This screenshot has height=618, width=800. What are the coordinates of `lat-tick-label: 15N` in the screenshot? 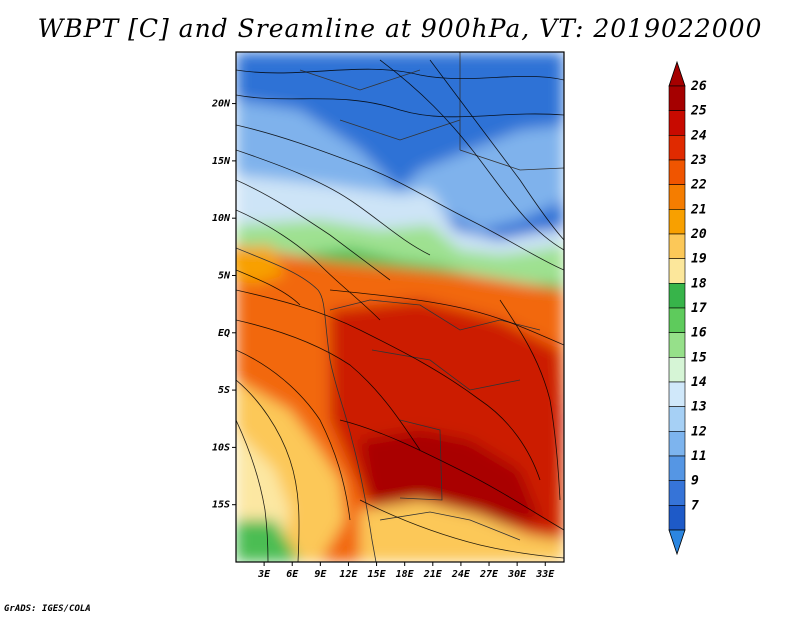 It's located at (221, 161).